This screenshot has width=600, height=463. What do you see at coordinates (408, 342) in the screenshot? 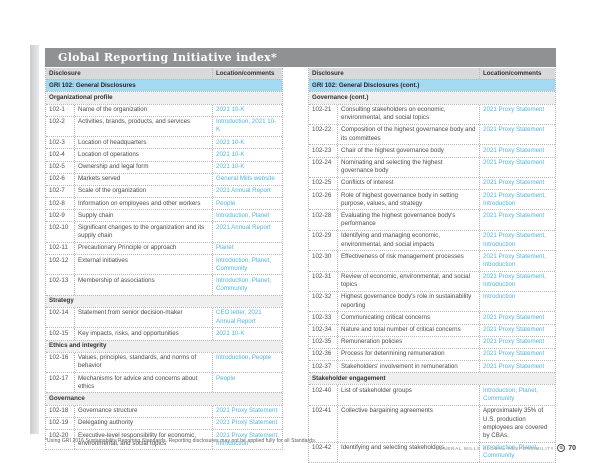
I see `disclosure-title: Remuneration policies` at bounding box center [408, 342].